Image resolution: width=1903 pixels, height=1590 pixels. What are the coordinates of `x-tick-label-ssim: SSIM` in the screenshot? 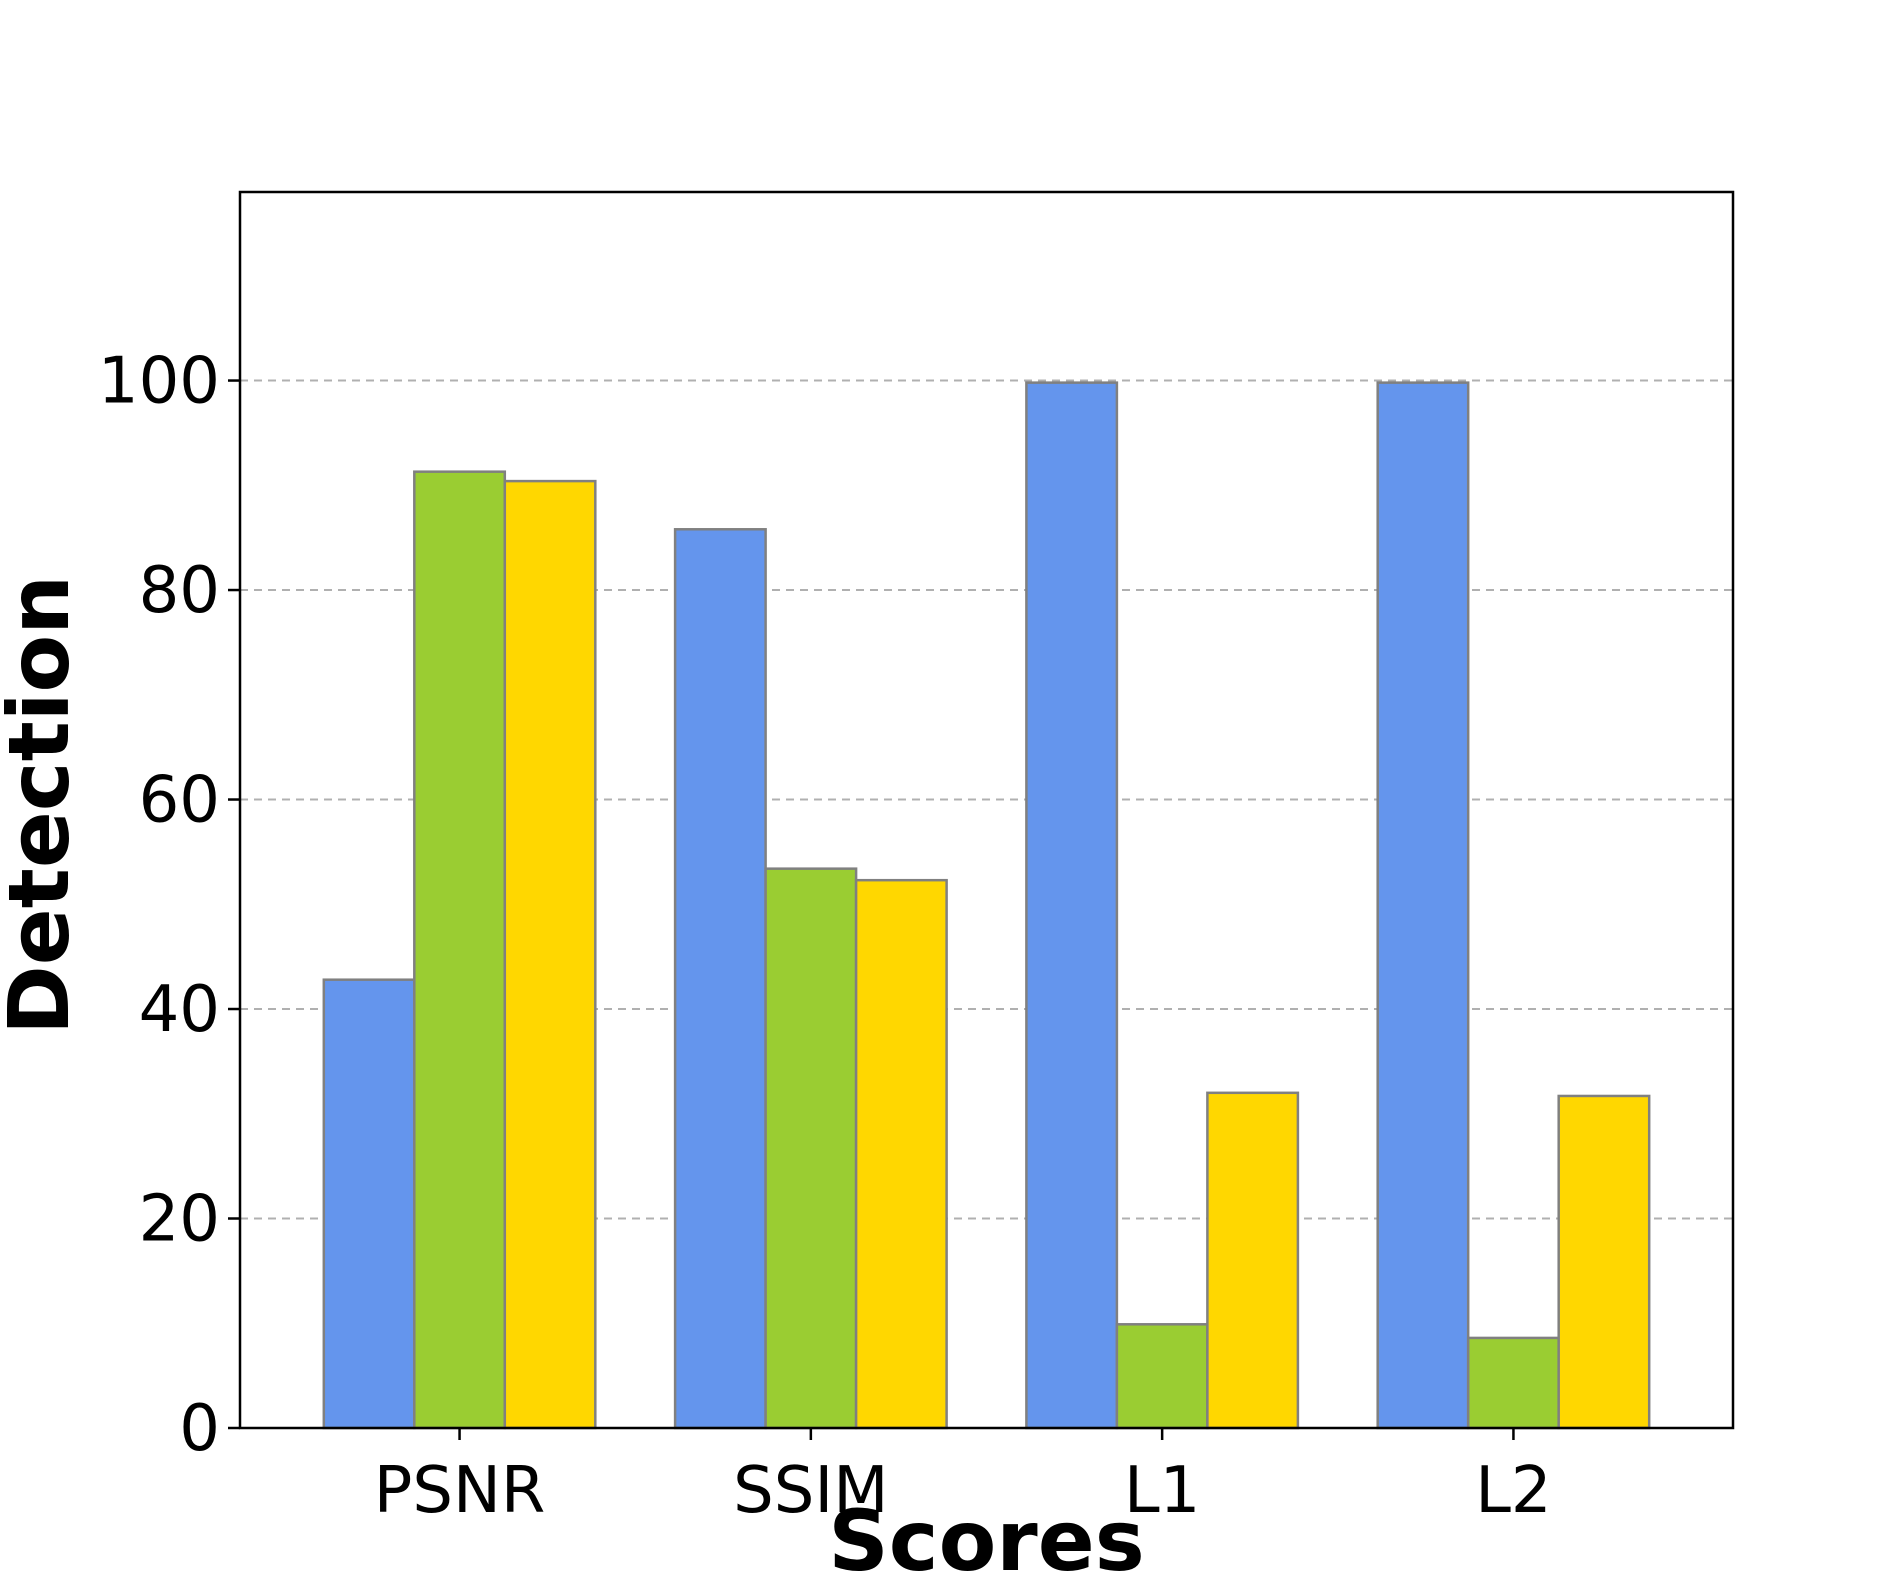 It's located at (810, 1491).